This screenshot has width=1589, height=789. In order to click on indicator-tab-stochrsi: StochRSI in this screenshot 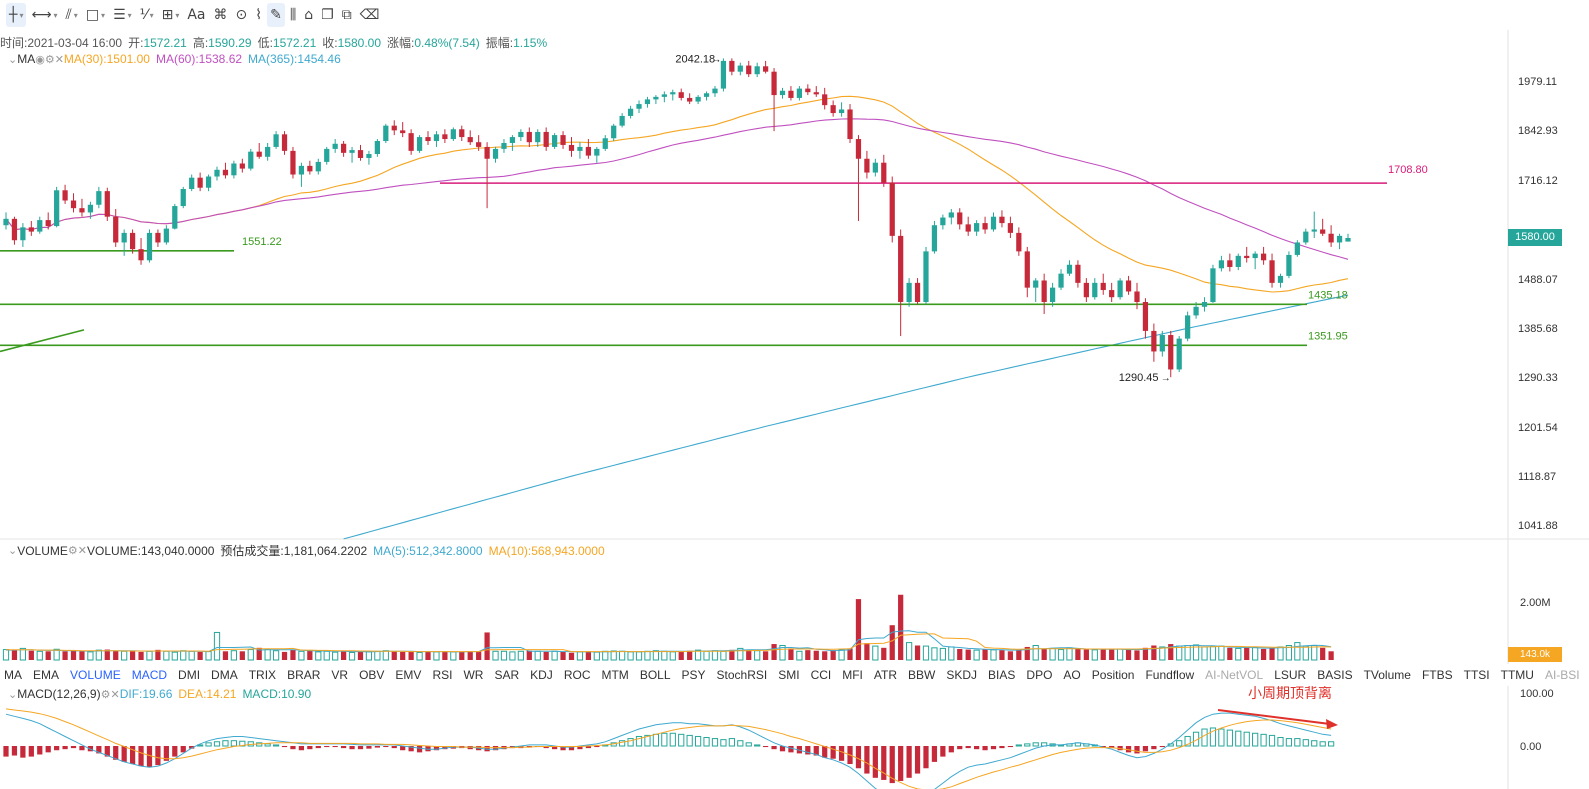, I will do `click(742, 675)`.